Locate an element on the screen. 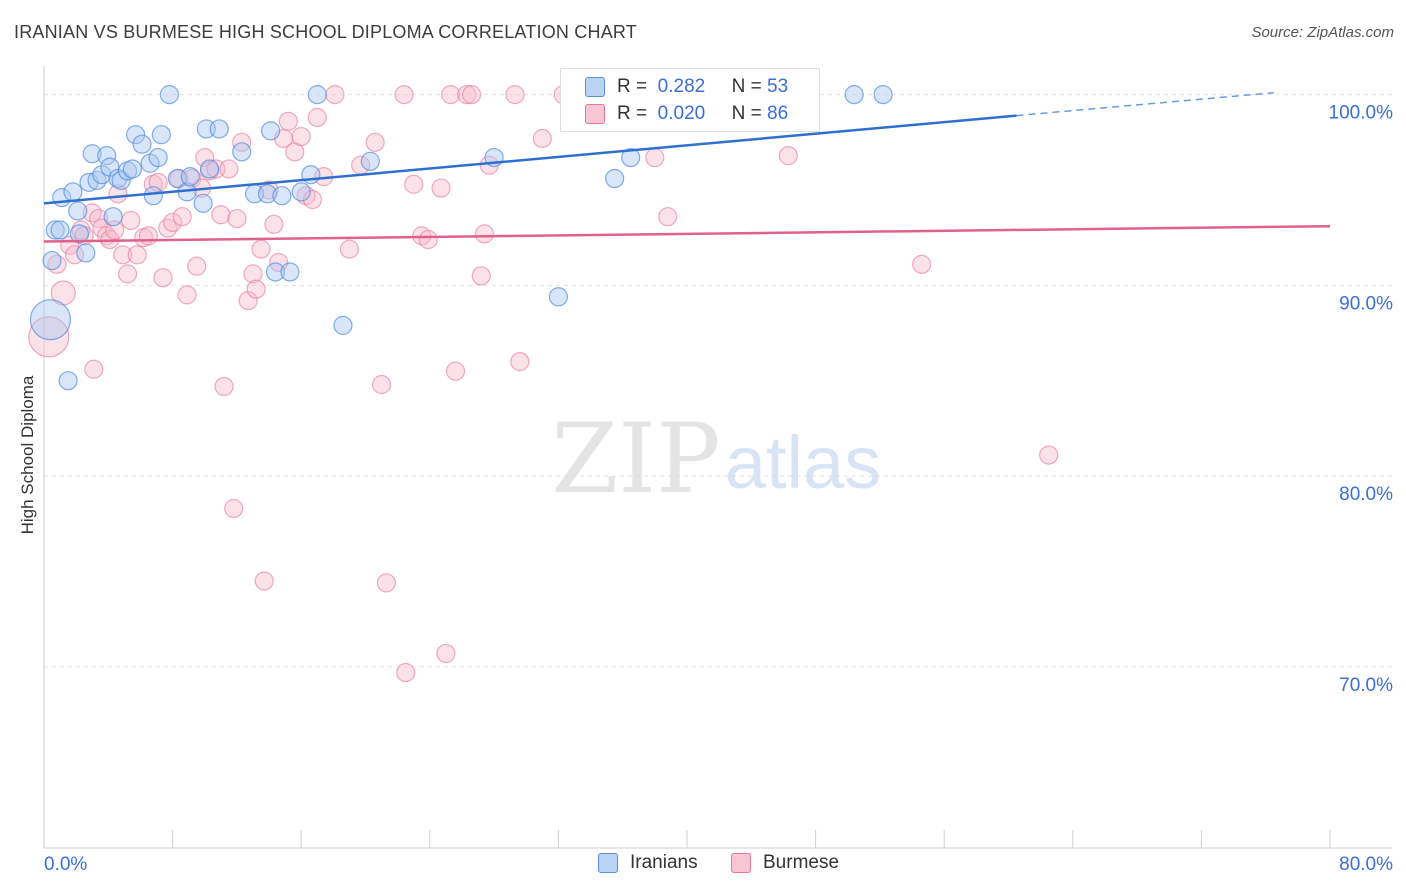 This screenshot has height=892, width=1406. legend-row-burmese: R = 0.020 N = 86 is located at coordinates (686, 114).